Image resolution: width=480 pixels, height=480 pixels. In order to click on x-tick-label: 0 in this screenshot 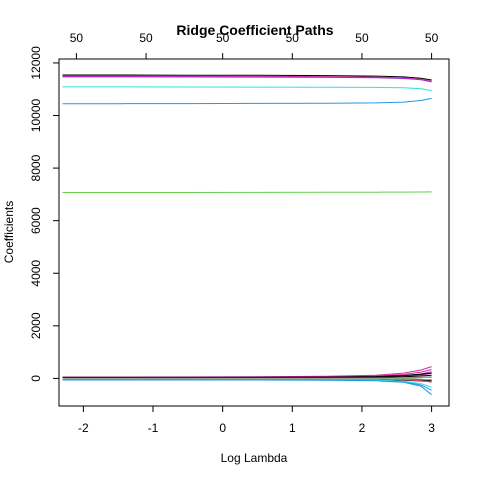, I will do `click(222, 428)`.